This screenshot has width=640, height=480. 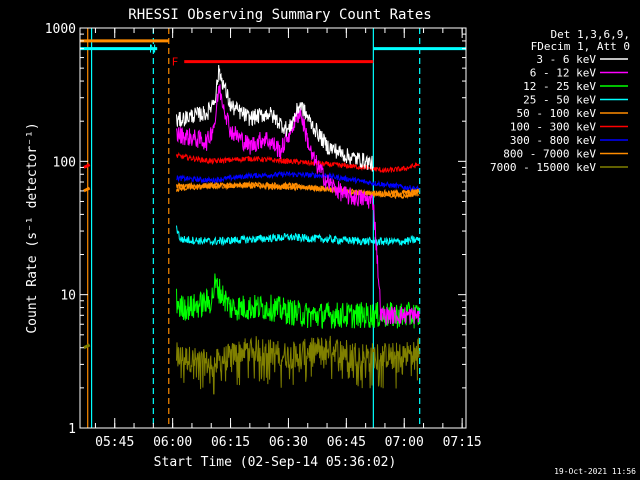 I want to click on legend-item-label: 3 - 6 keV, so click(x=566, y=59).